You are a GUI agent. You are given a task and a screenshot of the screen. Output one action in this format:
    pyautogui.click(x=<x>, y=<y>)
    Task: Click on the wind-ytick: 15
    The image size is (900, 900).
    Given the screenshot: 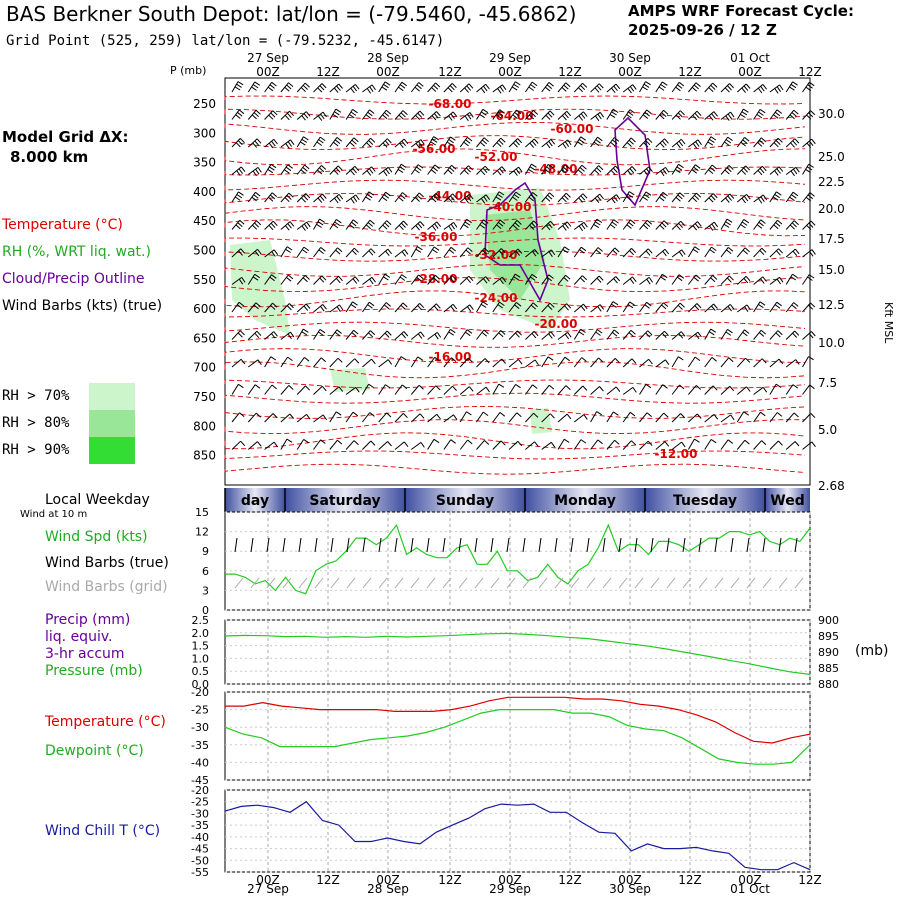 What is the action you would take?
    pyautogui.click(x=202, y=512)
    